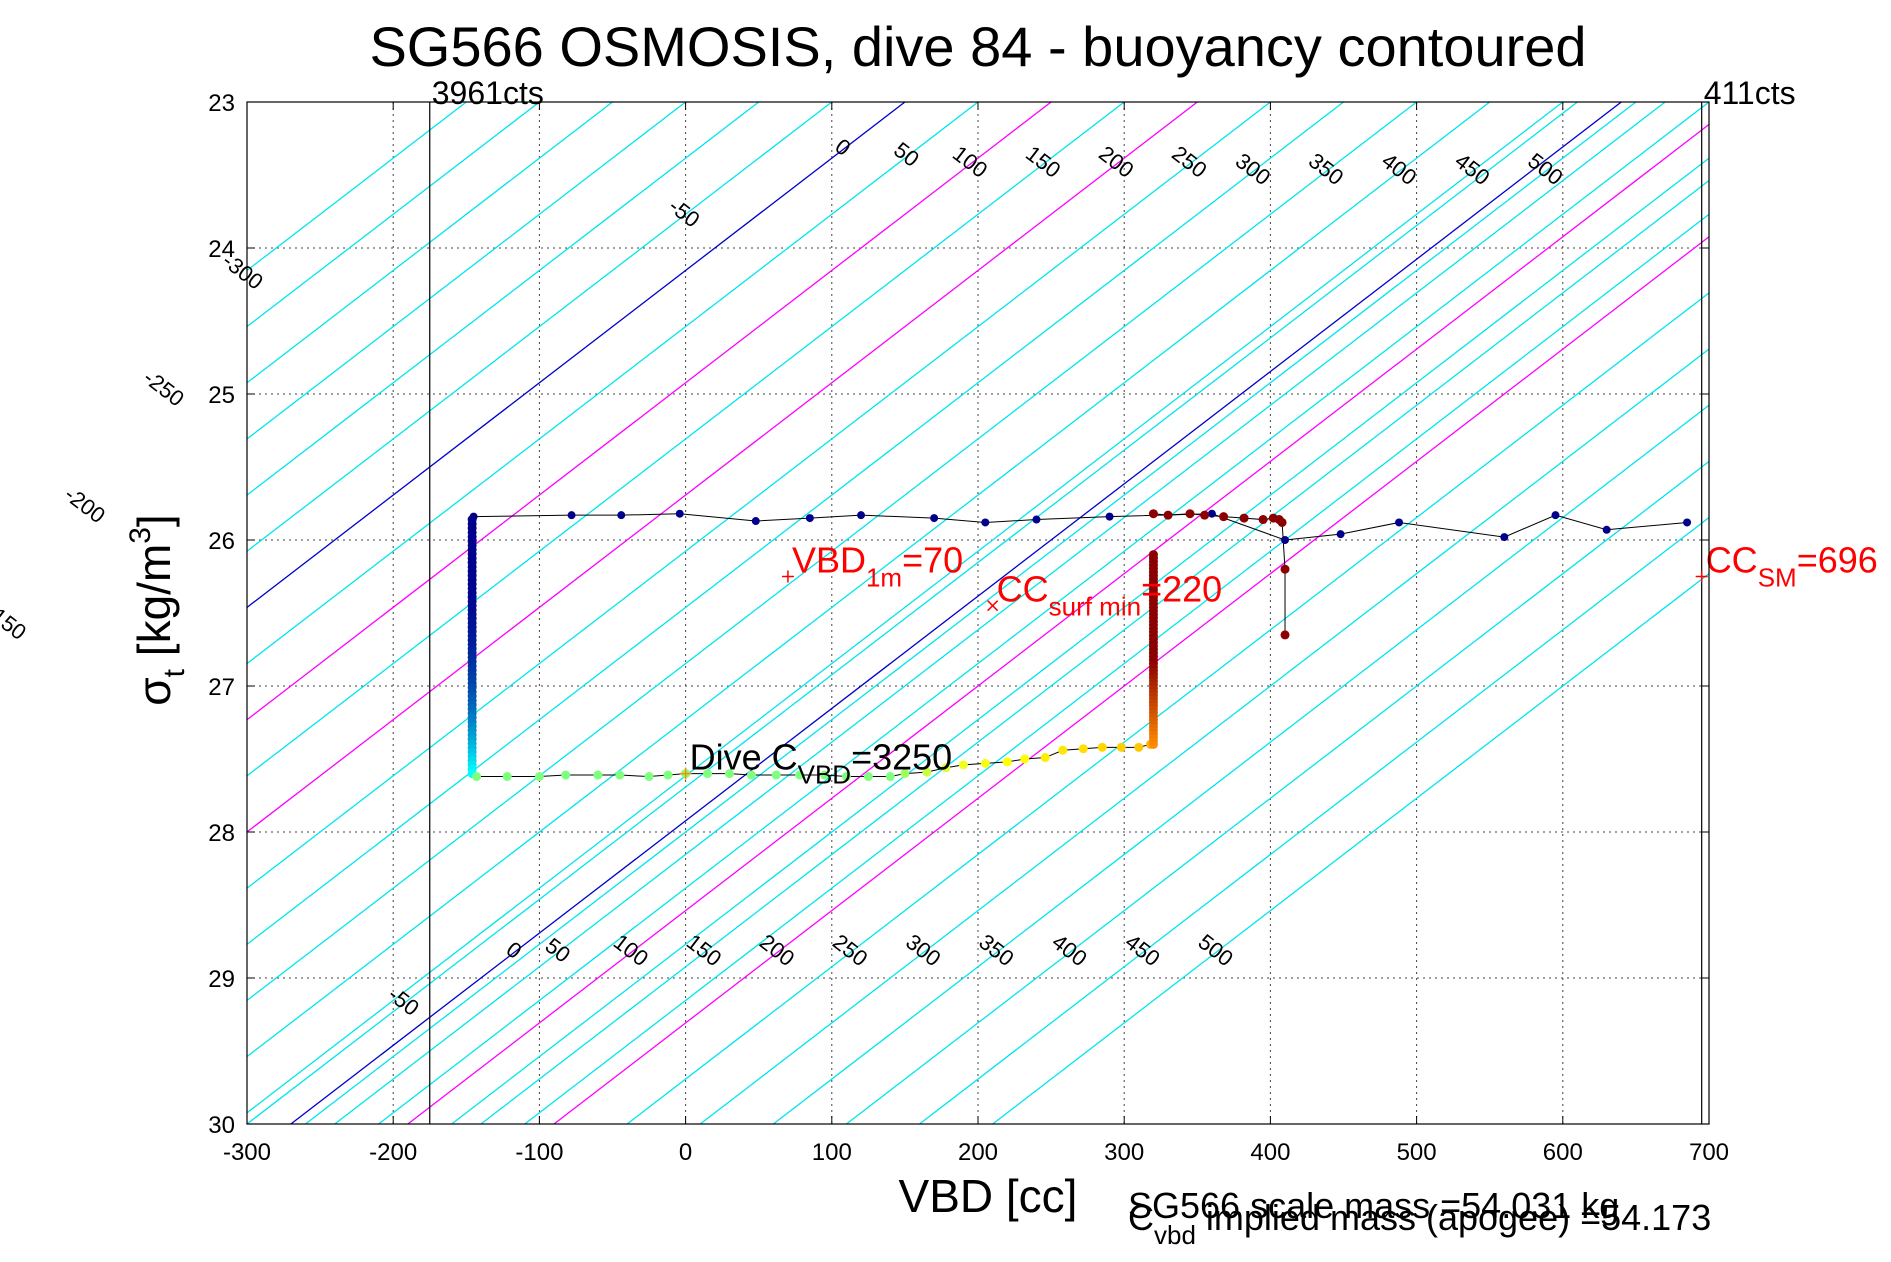  Describe the element at coordinates (488, 93) in the screenshot. I see `vbd-limit-label: 3961cts` at that location.